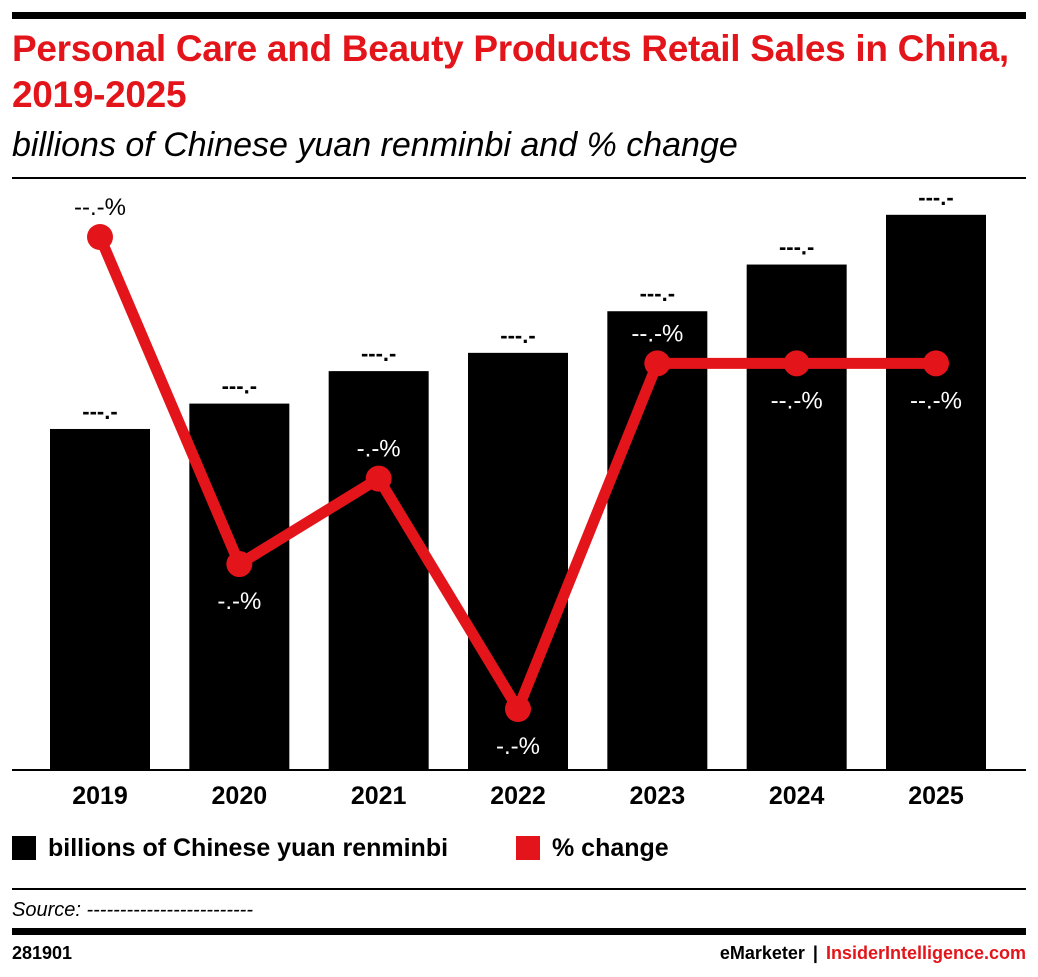  What do you see at coordinates (657, 363) in the screenshot?
I see `line-point-2023` at bounding box center [657, 363].